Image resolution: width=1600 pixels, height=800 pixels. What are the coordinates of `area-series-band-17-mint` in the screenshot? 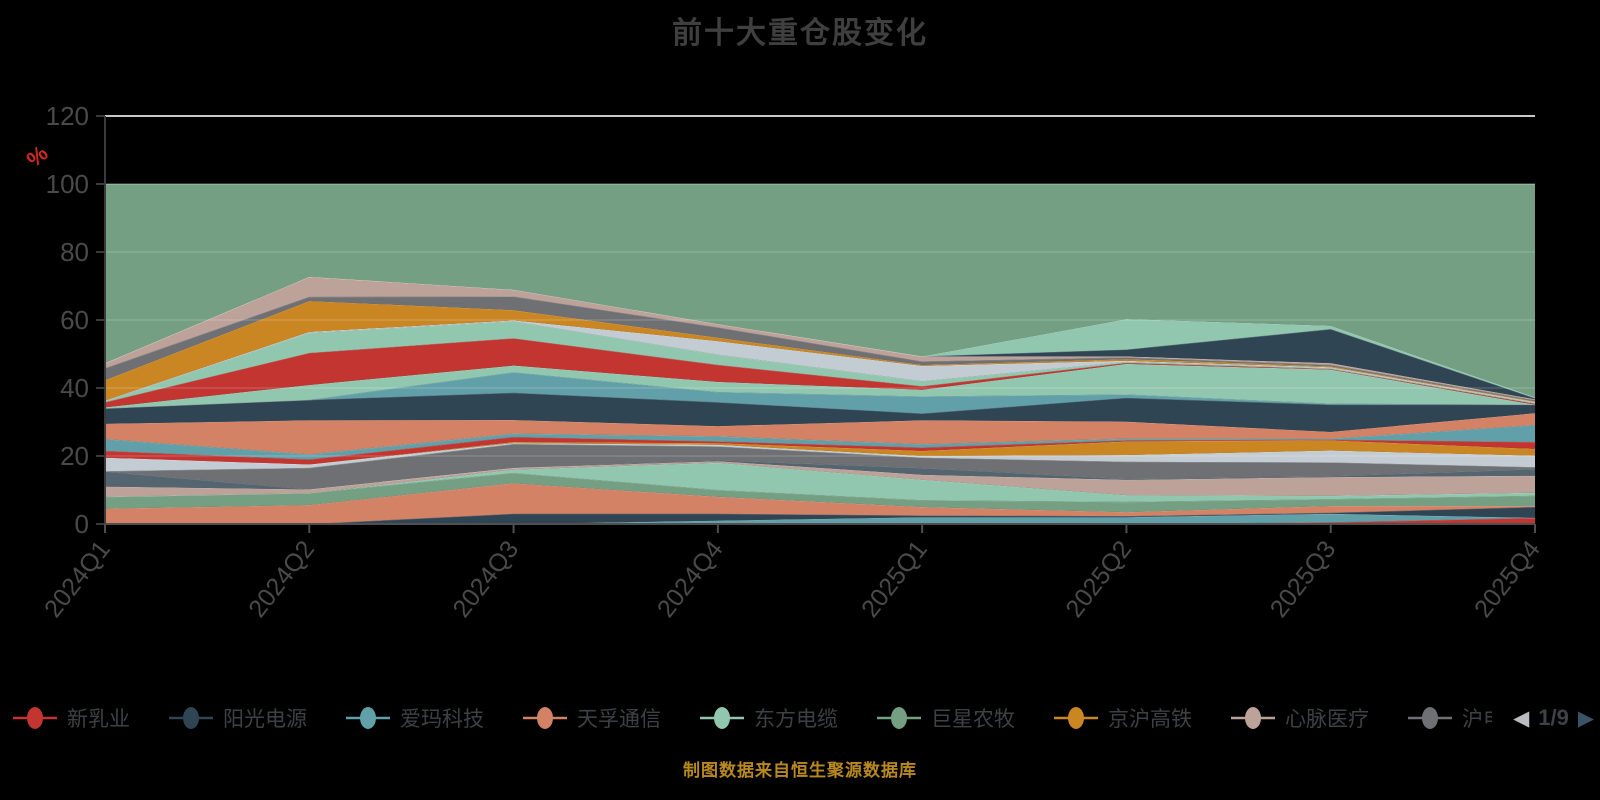 It's located at (820, 386).